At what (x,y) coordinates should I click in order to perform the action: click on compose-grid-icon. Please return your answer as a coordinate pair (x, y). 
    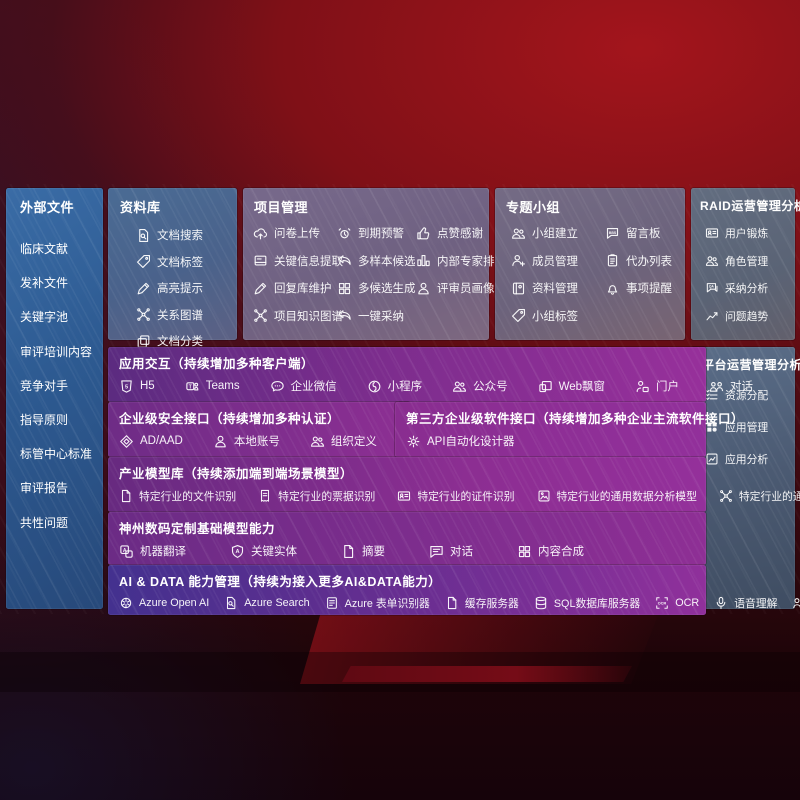
    Looking at the image, I should click on (524, 551).